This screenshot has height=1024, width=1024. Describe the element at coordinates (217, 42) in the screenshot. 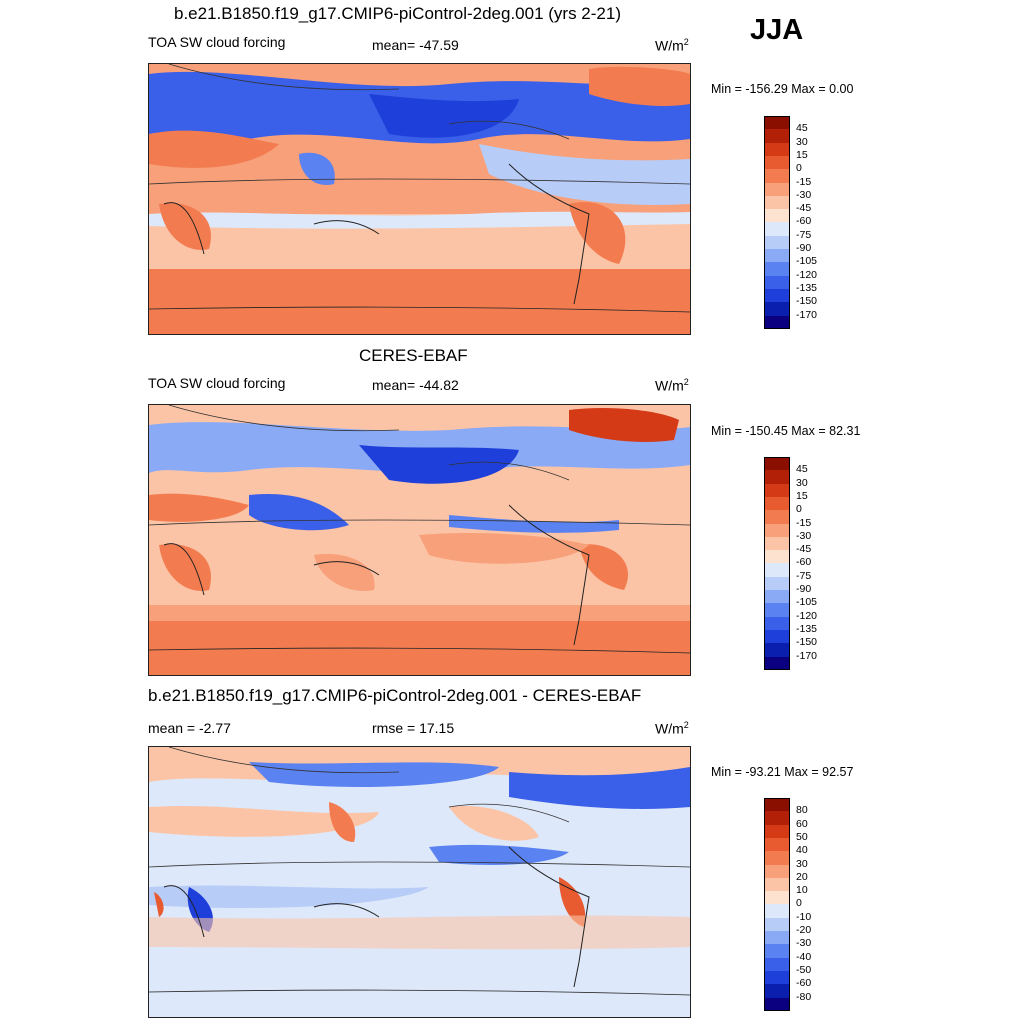

I see `panel-1-variable-label: TOA SW cloud forcing` at that location.